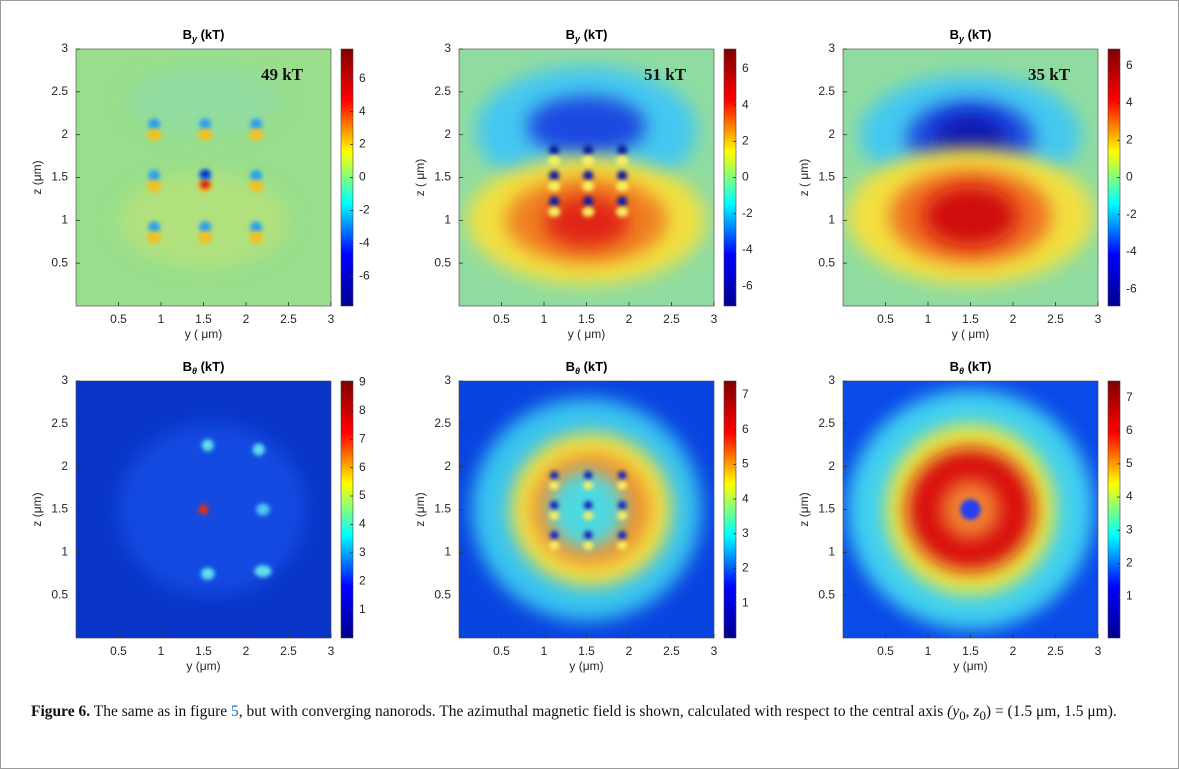 Image resolution: width=1179 pixels, height=769 pixels. Describe the element at coordinates (204, 367) in the screenshot. I see `panel-title: Bθ (kT)` at that location.